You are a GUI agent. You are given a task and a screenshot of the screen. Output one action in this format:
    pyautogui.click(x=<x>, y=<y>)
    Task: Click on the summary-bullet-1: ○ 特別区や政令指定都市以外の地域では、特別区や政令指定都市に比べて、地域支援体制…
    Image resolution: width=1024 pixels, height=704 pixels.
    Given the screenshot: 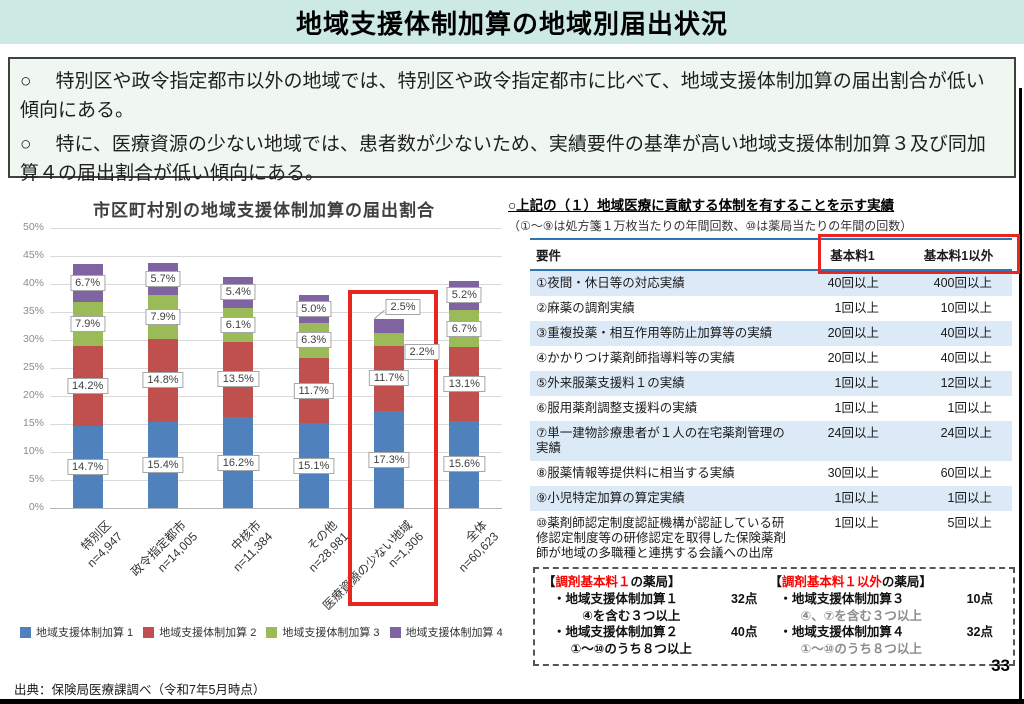 What is the action you would take?
    pyautogui.click(x=511, y=96)
    